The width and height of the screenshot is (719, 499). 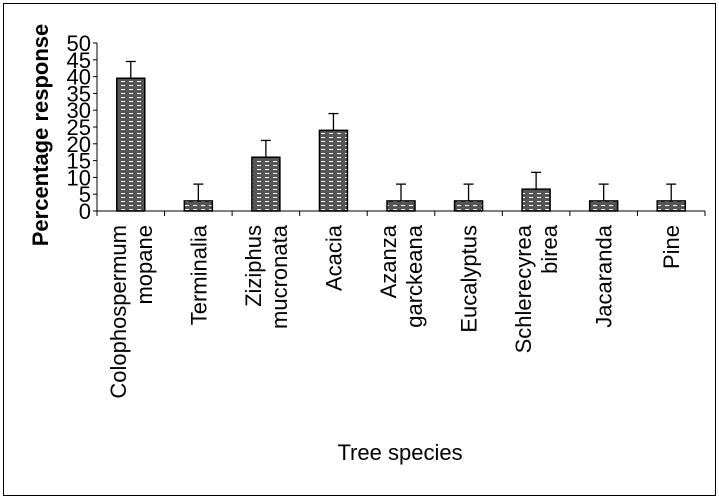 I want to click on x-tick-label: Pine, so click(x=671, y=247).